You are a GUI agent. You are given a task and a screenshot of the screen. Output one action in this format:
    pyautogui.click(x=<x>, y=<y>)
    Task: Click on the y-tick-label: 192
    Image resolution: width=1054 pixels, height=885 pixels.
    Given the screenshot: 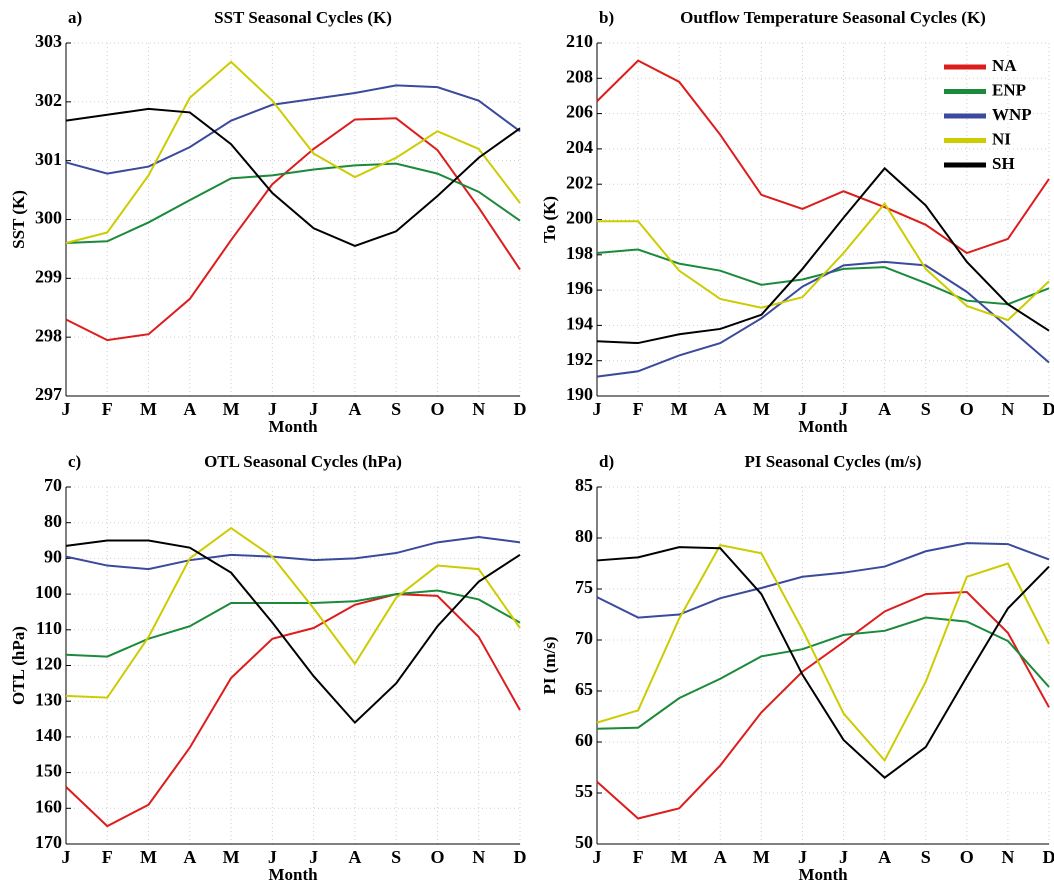 What is the action you would take?
    pyautogui.click(x=579, y=359)
    